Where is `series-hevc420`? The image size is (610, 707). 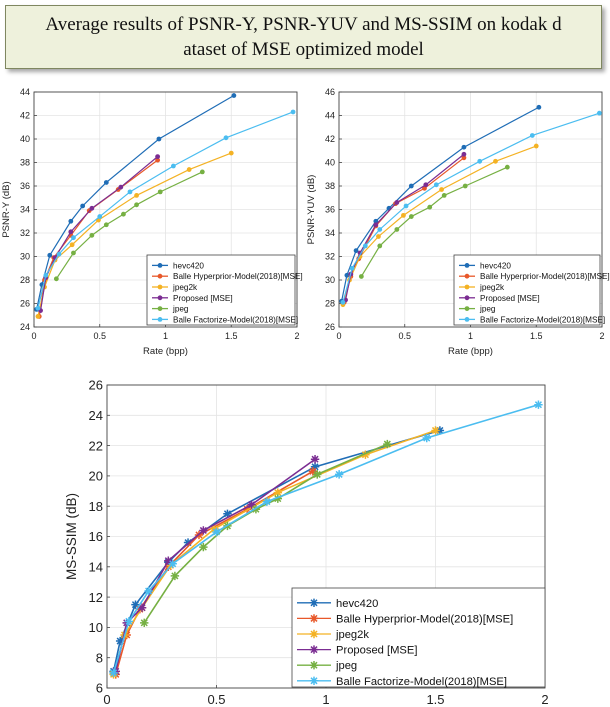 series-hevc420 is located at coordinates (440, 204).